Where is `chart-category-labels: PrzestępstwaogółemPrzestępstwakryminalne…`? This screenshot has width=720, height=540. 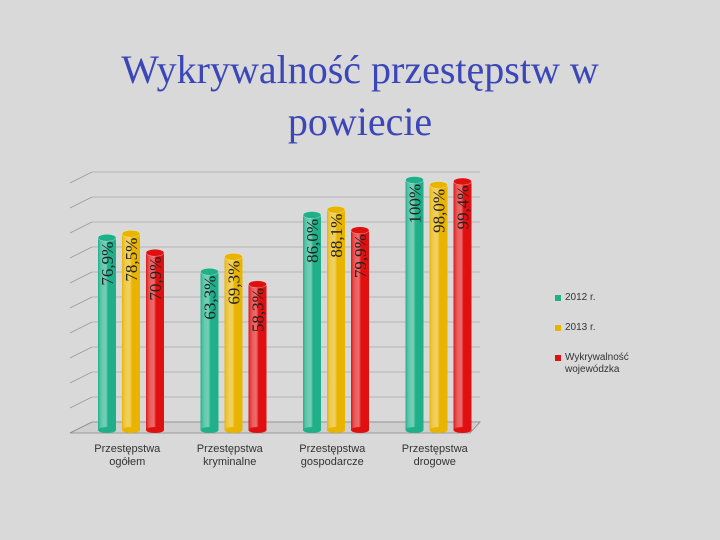 chart-category-labels: PrzestępstwaogółemPrzestępstwakryminalne… is located at coordinates (281, 455).